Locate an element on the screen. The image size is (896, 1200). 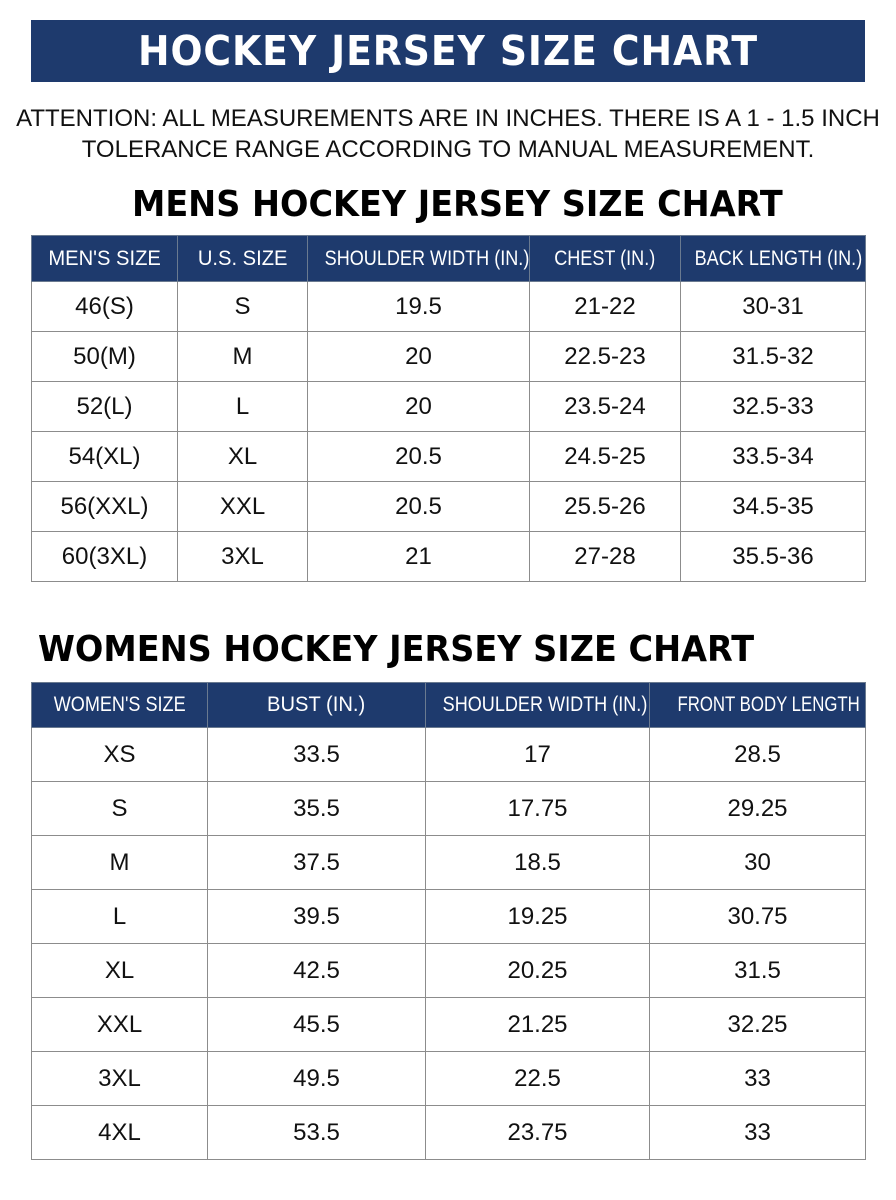
table-cell: 29.25 is located at coordinates (757, 808).